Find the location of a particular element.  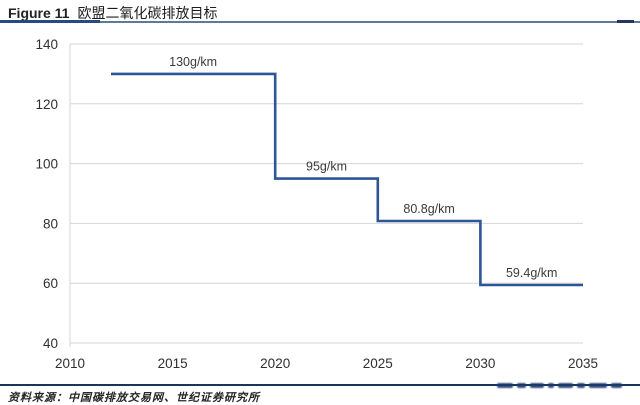

x-tick-label-2015: 2015 is located at coordinates (173, 363).